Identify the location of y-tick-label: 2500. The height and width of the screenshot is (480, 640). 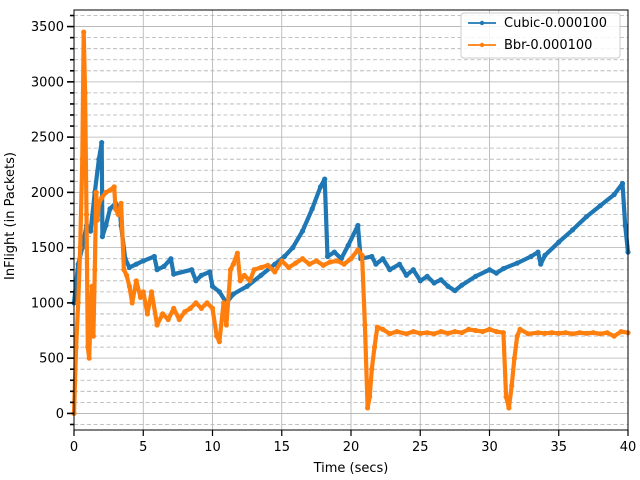
(47, 138).